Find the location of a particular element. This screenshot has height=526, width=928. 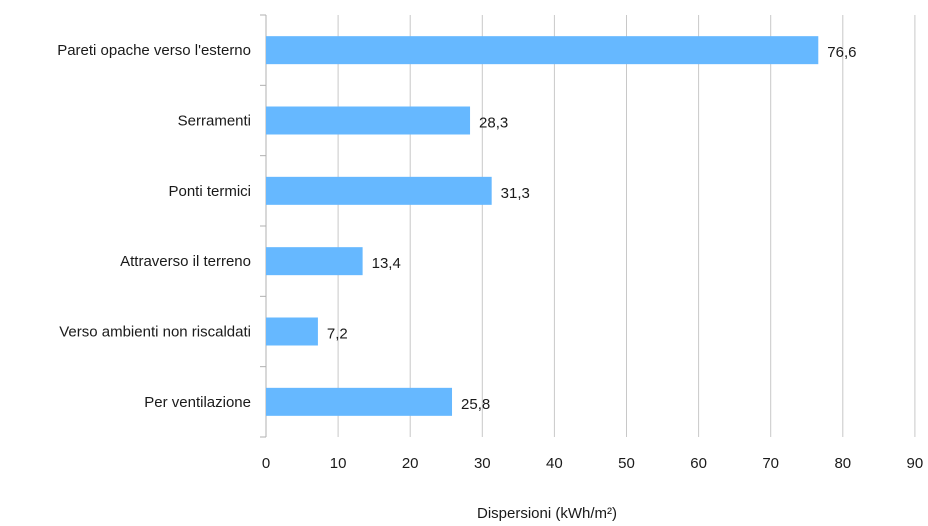

x-tick-label: 30 is located at coordinates (482, 463).